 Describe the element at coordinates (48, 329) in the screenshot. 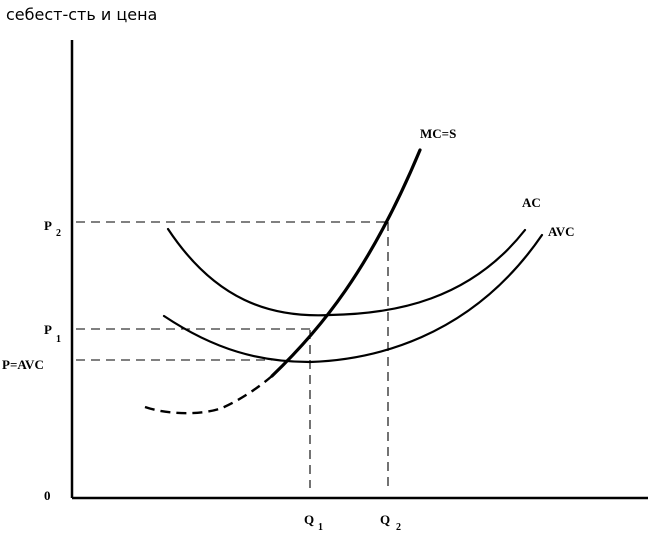

I see `p1-label: P` at that location.